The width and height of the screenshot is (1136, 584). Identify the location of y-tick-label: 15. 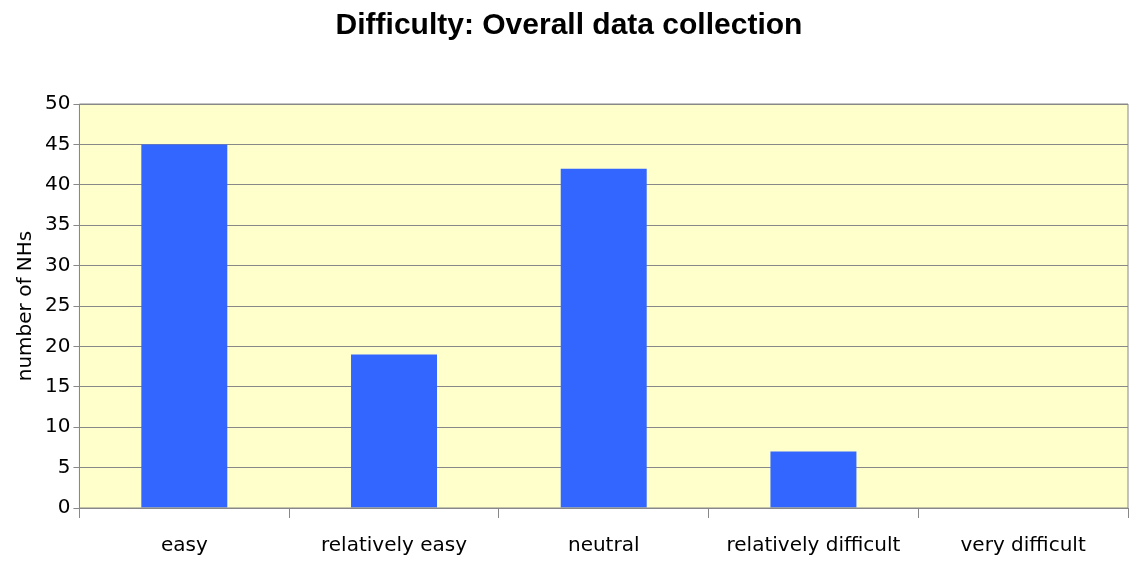
(58, 385).